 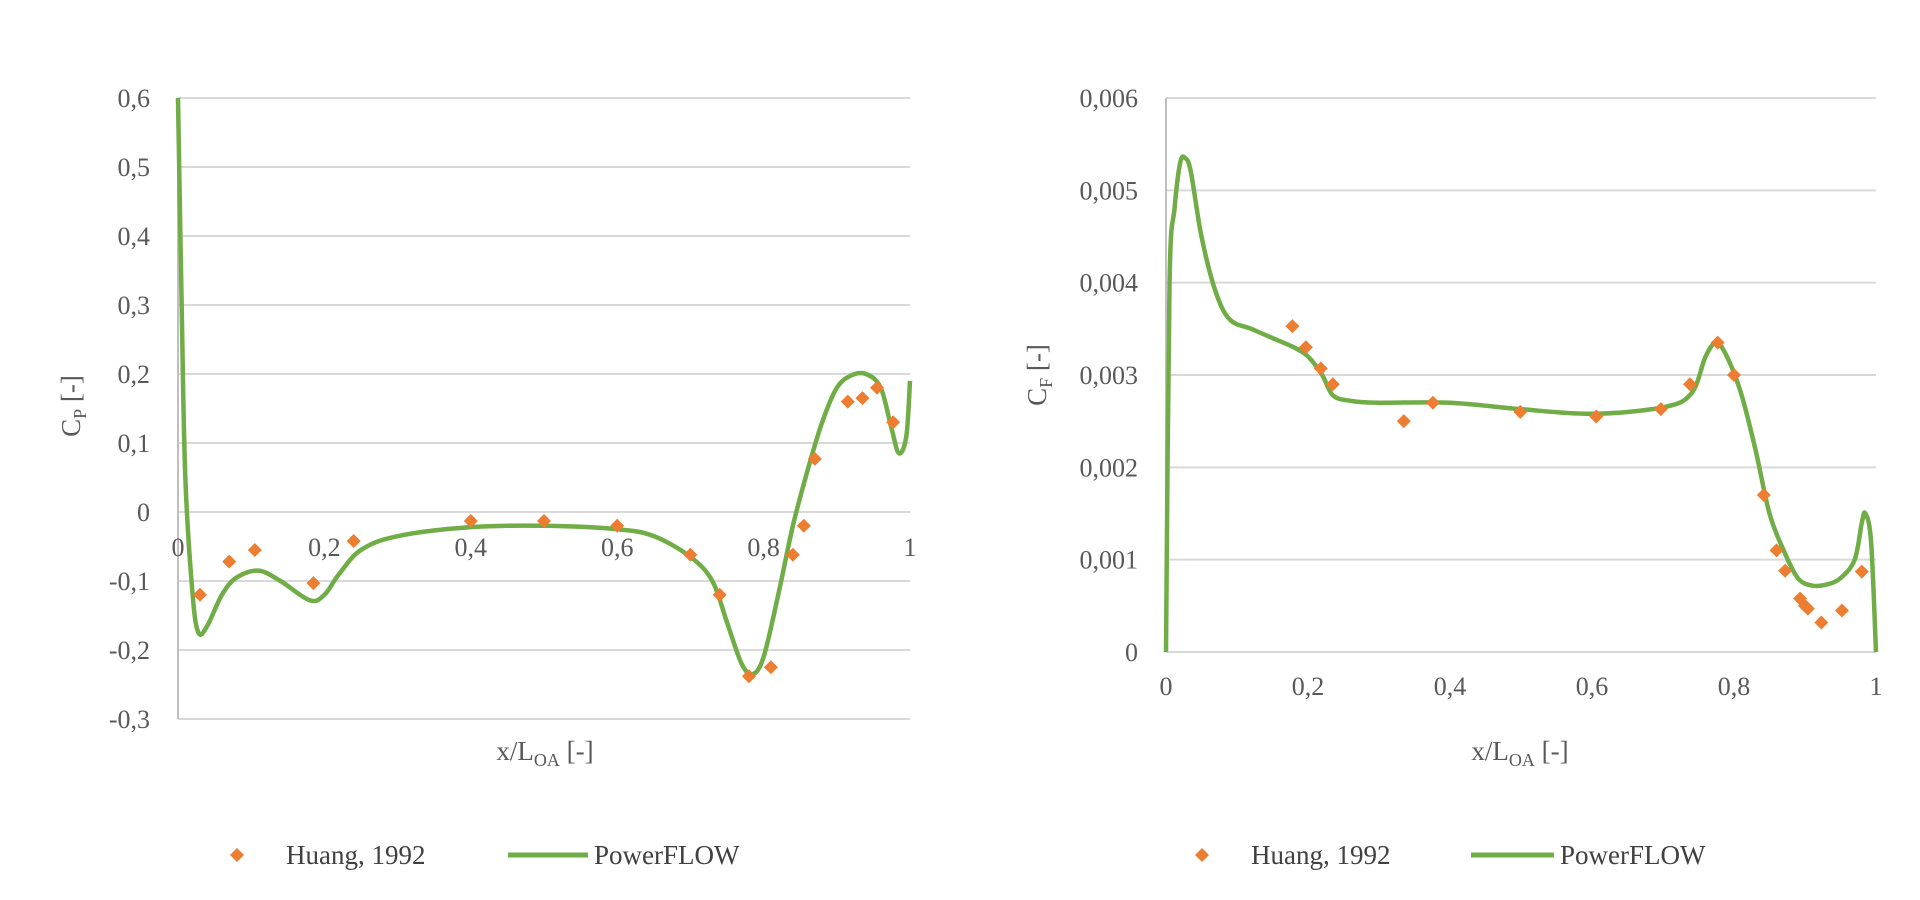 I want to click on y-tick-label: 0,004, so click(x=1109, y=283).